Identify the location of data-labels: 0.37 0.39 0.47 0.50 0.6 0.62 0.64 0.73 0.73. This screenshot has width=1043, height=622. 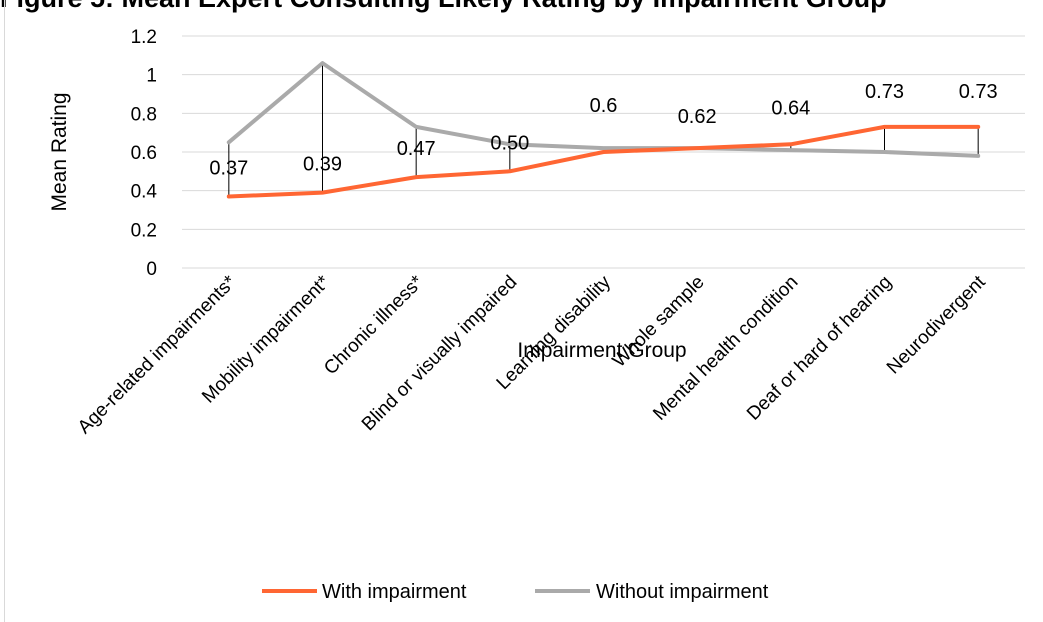
(603, 130).